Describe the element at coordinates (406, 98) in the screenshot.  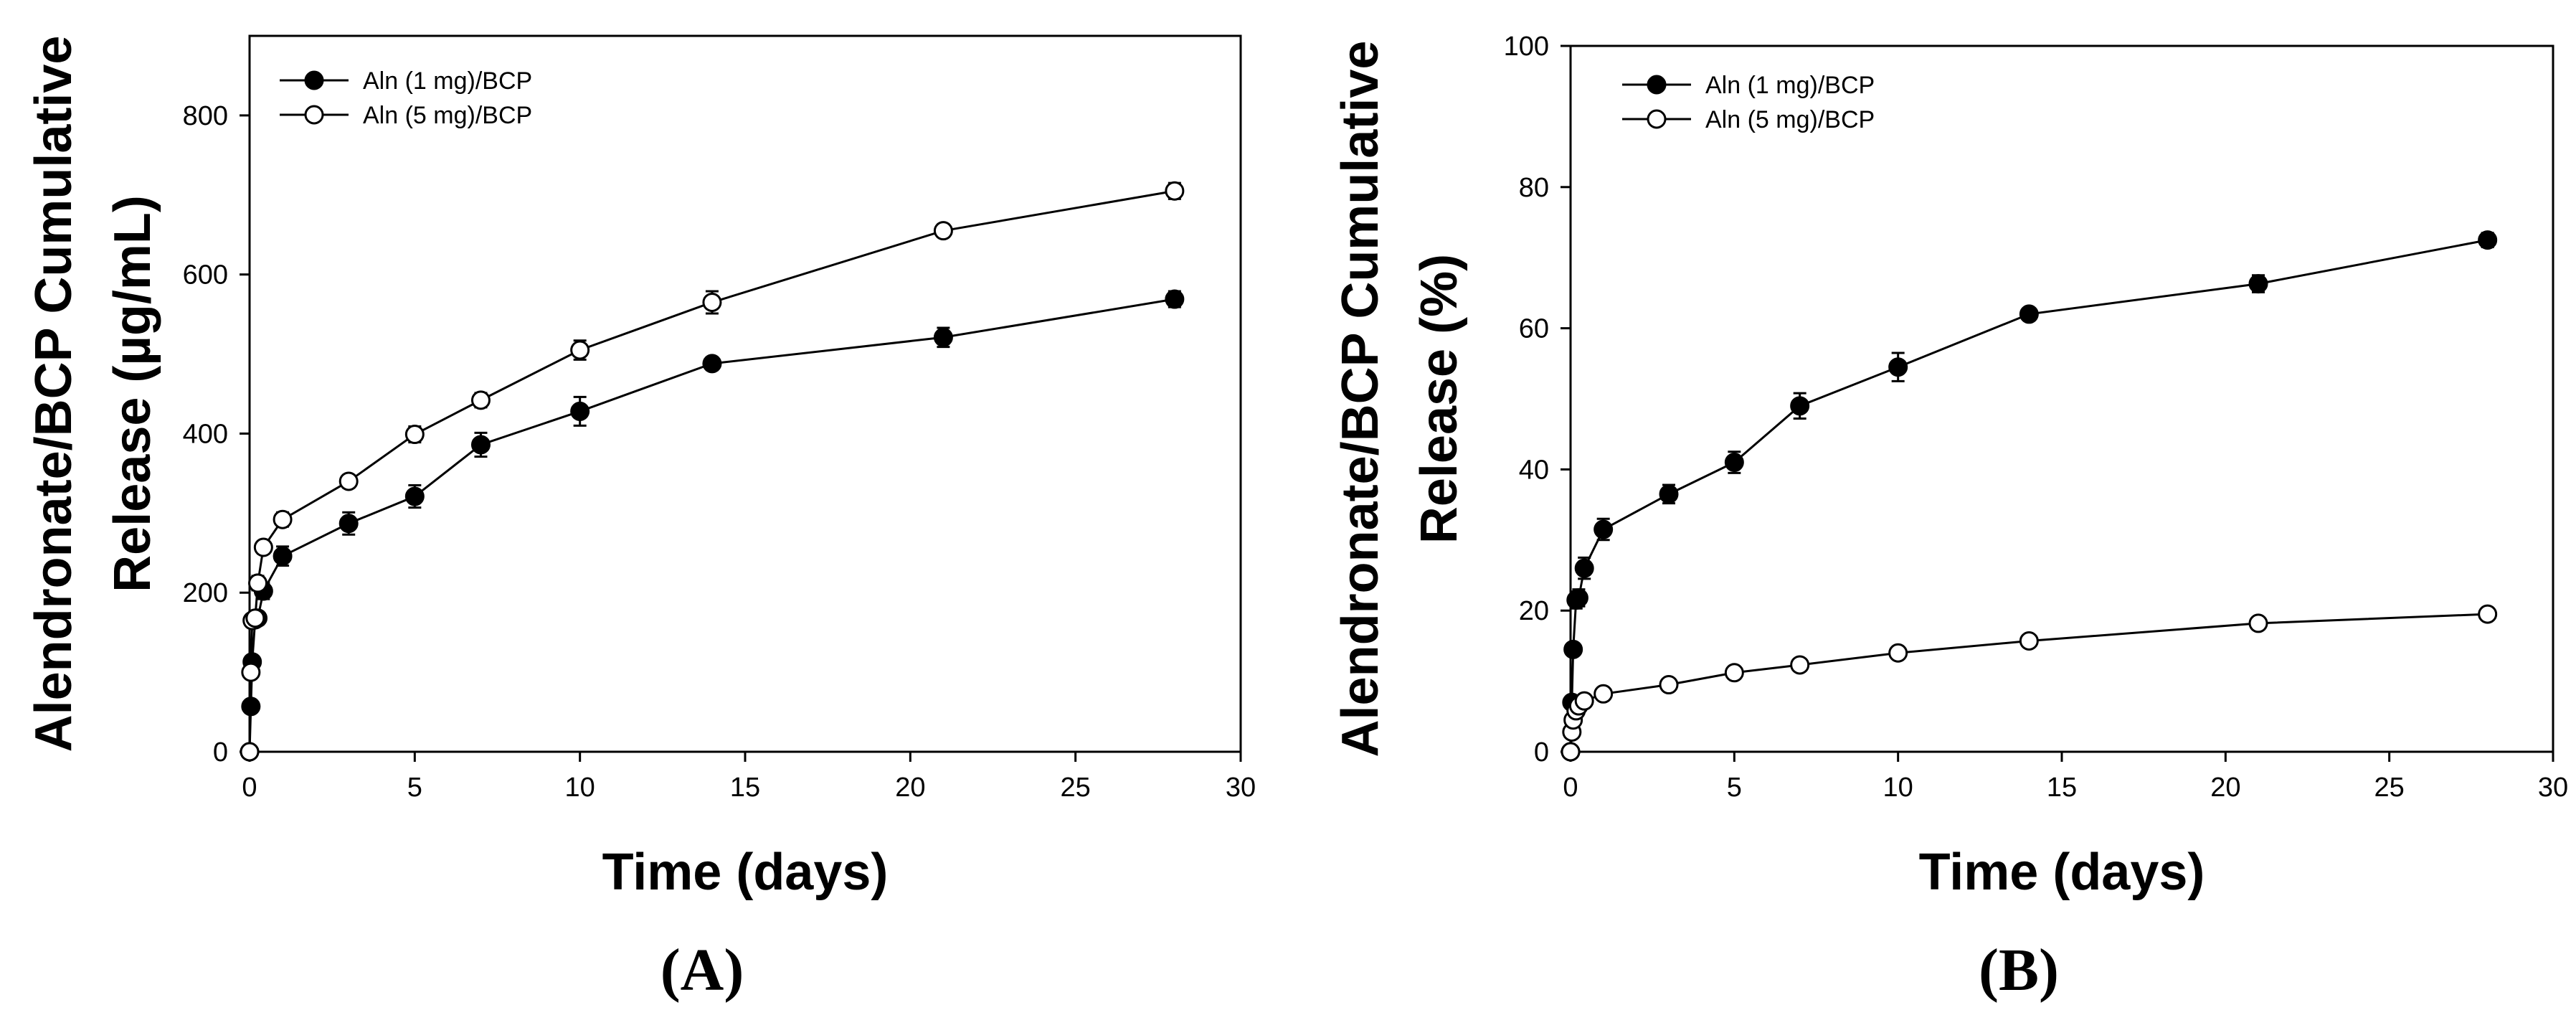
I see `legend-a: Aln (1 mg)/BCP Aln (5 mg)/BCP` at that location.